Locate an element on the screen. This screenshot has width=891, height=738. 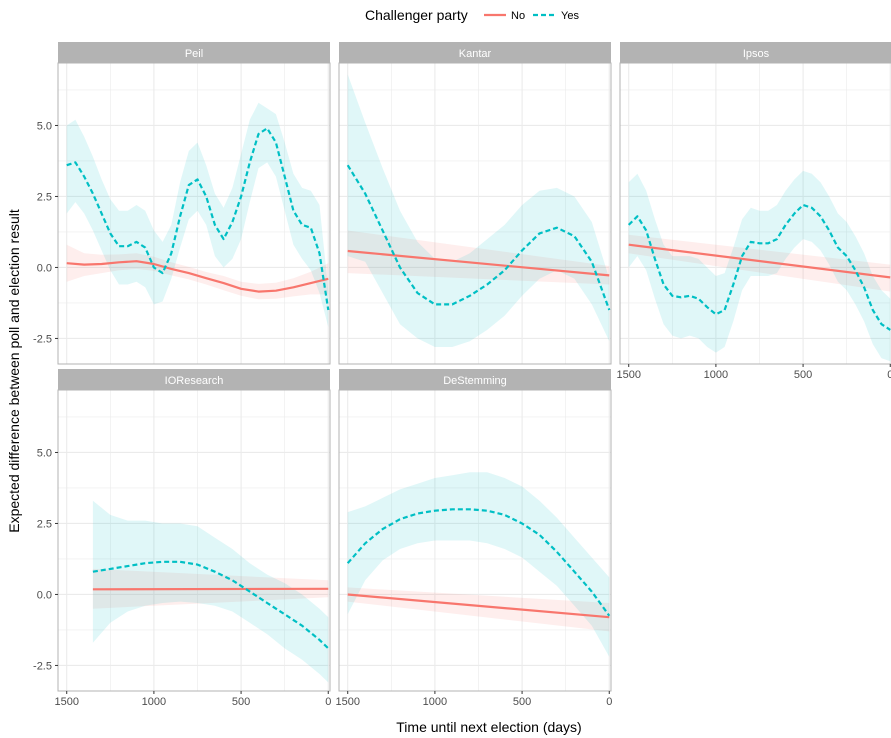
strip-label-destemming: DeStemming is located at coordinates (475, 381).